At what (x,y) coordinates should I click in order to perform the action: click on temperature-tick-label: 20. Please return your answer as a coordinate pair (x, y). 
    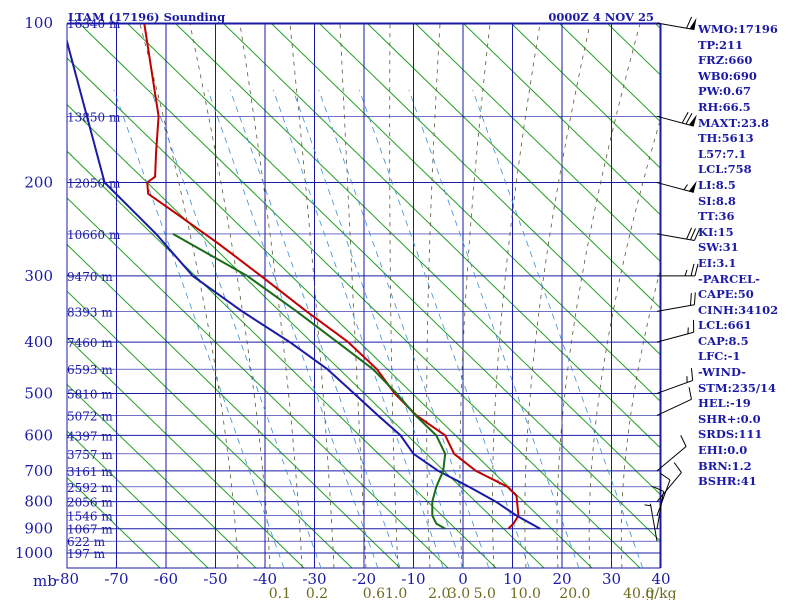
    Looking at the image, I should click on (561, 579).